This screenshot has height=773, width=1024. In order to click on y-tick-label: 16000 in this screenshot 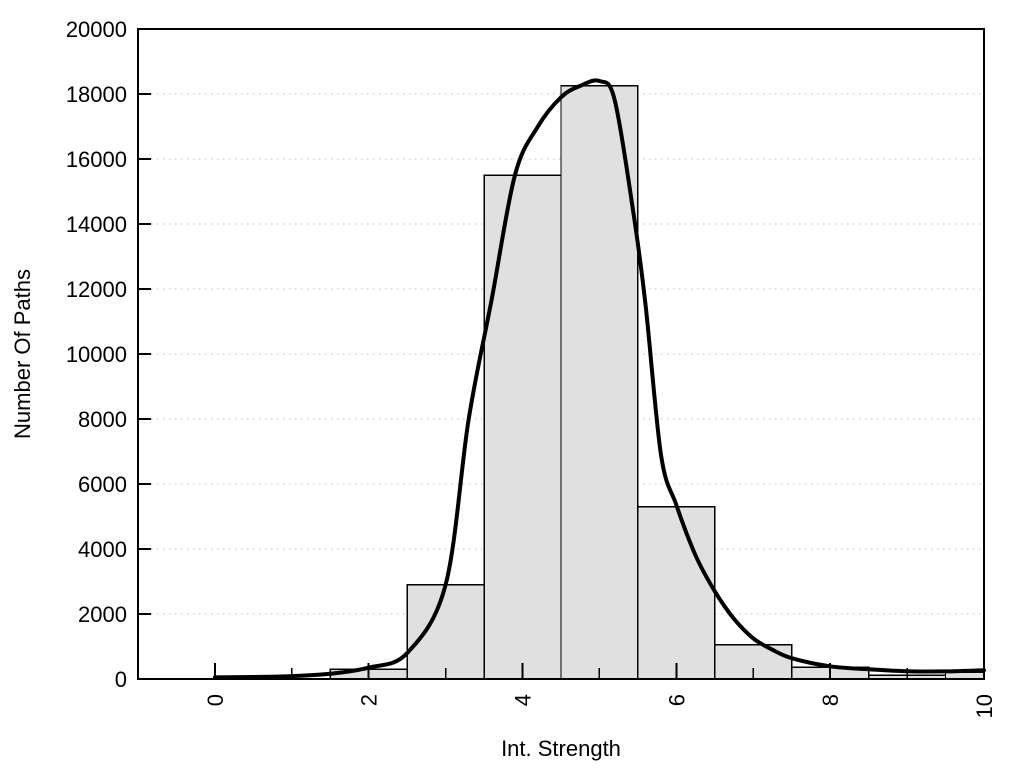, I will do `click(96, 159)`.